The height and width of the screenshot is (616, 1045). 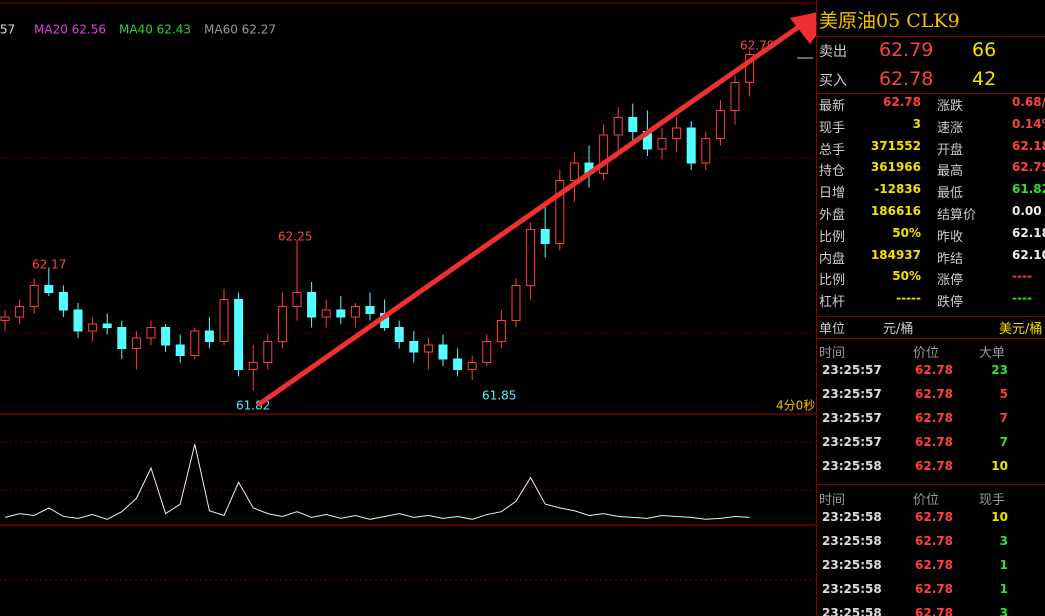 What do you see at coordinates (1028, 102) in the screenshot?
I see `quote-value: 0.68/1.10%` at bounding box center [1028, 102].